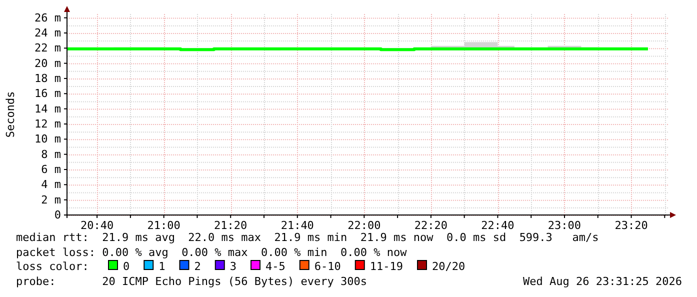 The width and height of the screenshot is (697, 297). I want to click on legend-title: loss color:, so click(52, 266).